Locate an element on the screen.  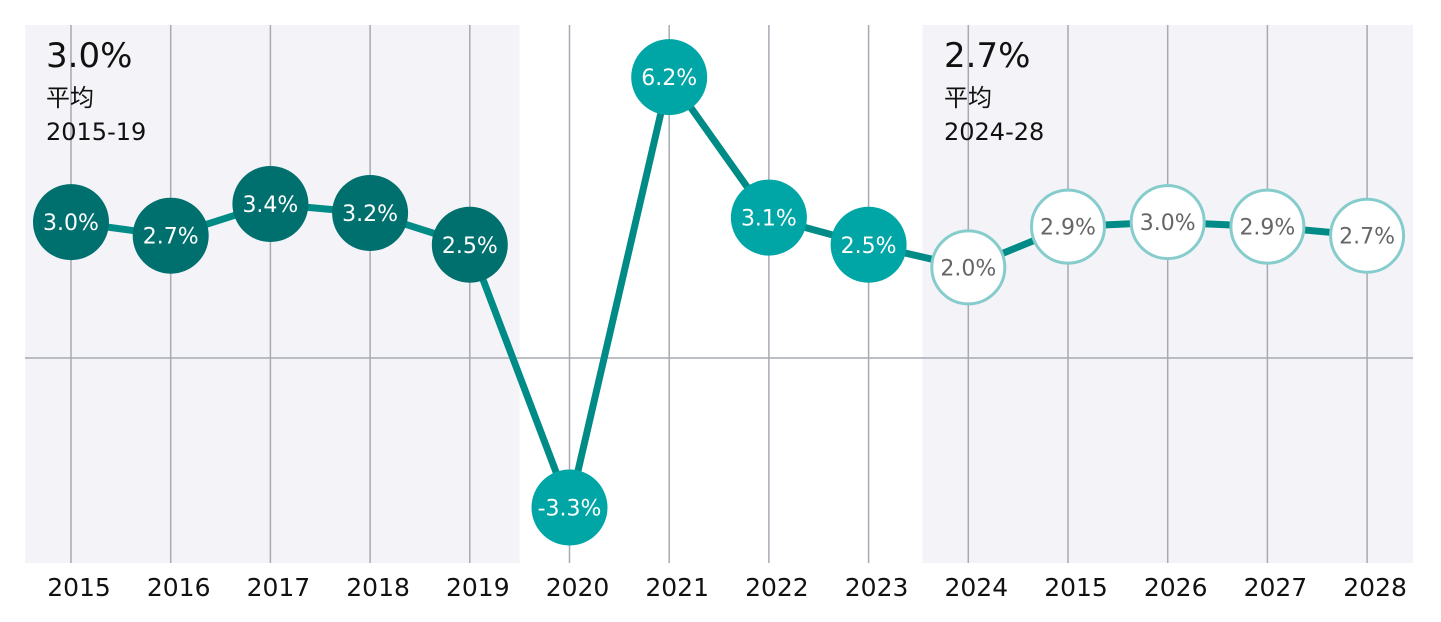
data-label: 3.4% is located at coordinates (270, 205).